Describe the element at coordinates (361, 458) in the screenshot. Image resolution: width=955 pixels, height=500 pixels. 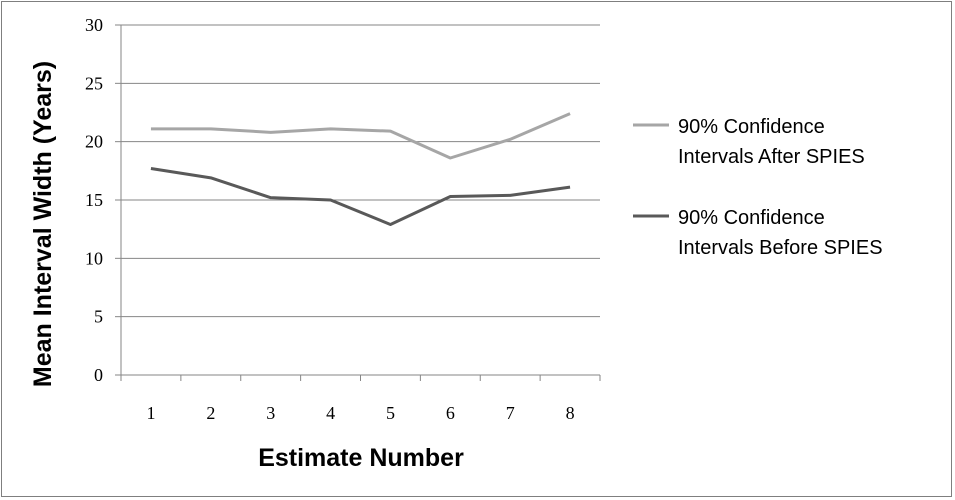
I see `x-axis-title: Estimate Number` at that location.